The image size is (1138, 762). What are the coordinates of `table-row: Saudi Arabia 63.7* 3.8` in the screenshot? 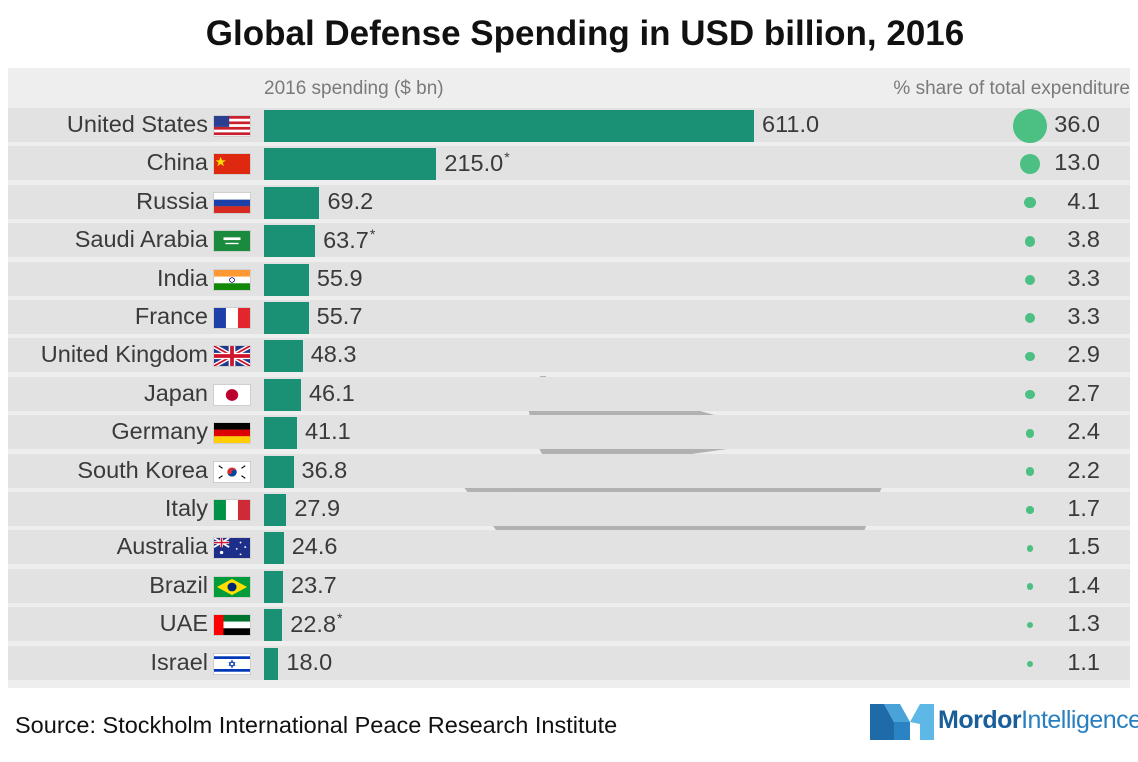 It's located at (569, 240).